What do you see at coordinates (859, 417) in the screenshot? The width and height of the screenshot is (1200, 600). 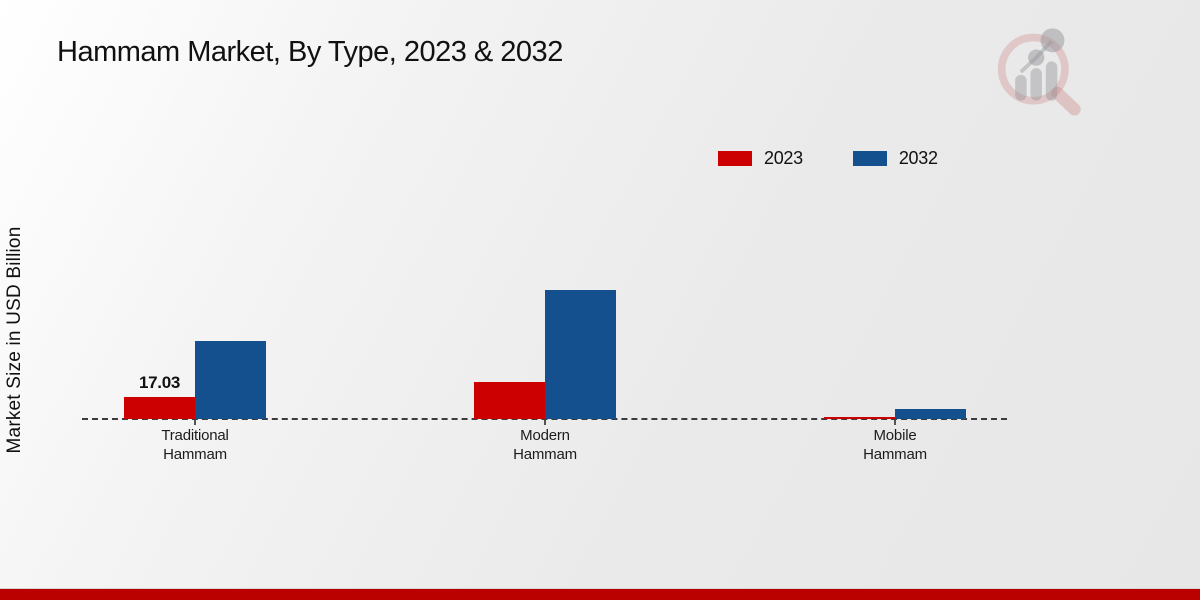 I see `bar-2023-mobile-hammam` at bounding box center [859, 417].